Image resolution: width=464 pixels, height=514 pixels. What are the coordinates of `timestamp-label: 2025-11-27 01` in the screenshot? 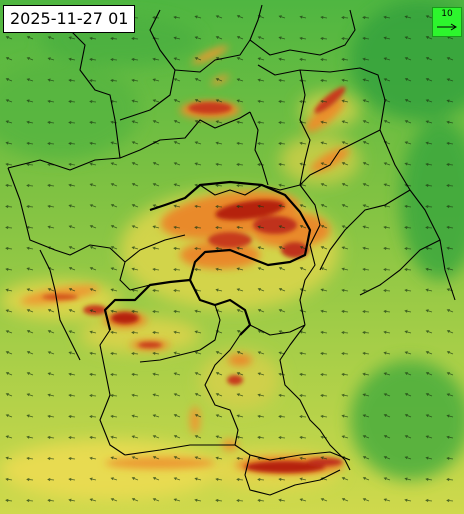 It's located at (69, 19).